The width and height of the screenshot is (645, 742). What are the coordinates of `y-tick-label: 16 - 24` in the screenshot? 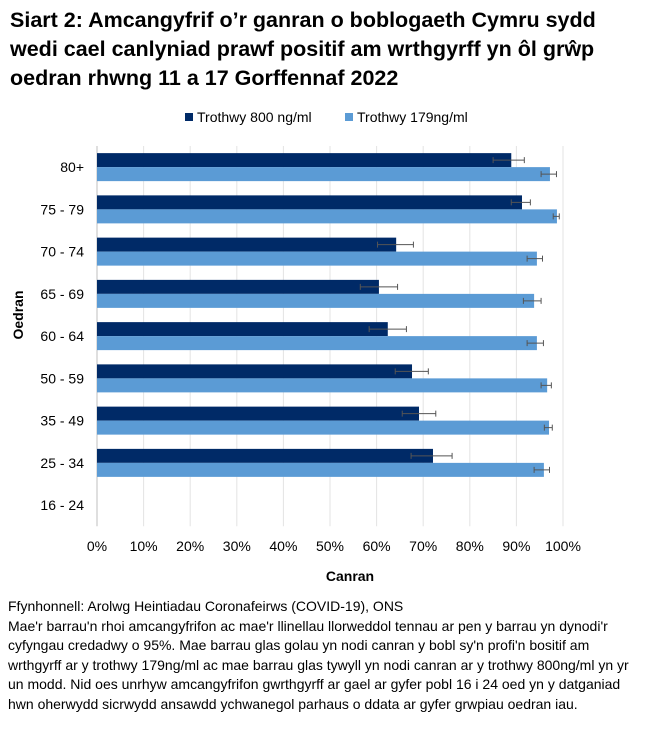 It's located at (62, 505).